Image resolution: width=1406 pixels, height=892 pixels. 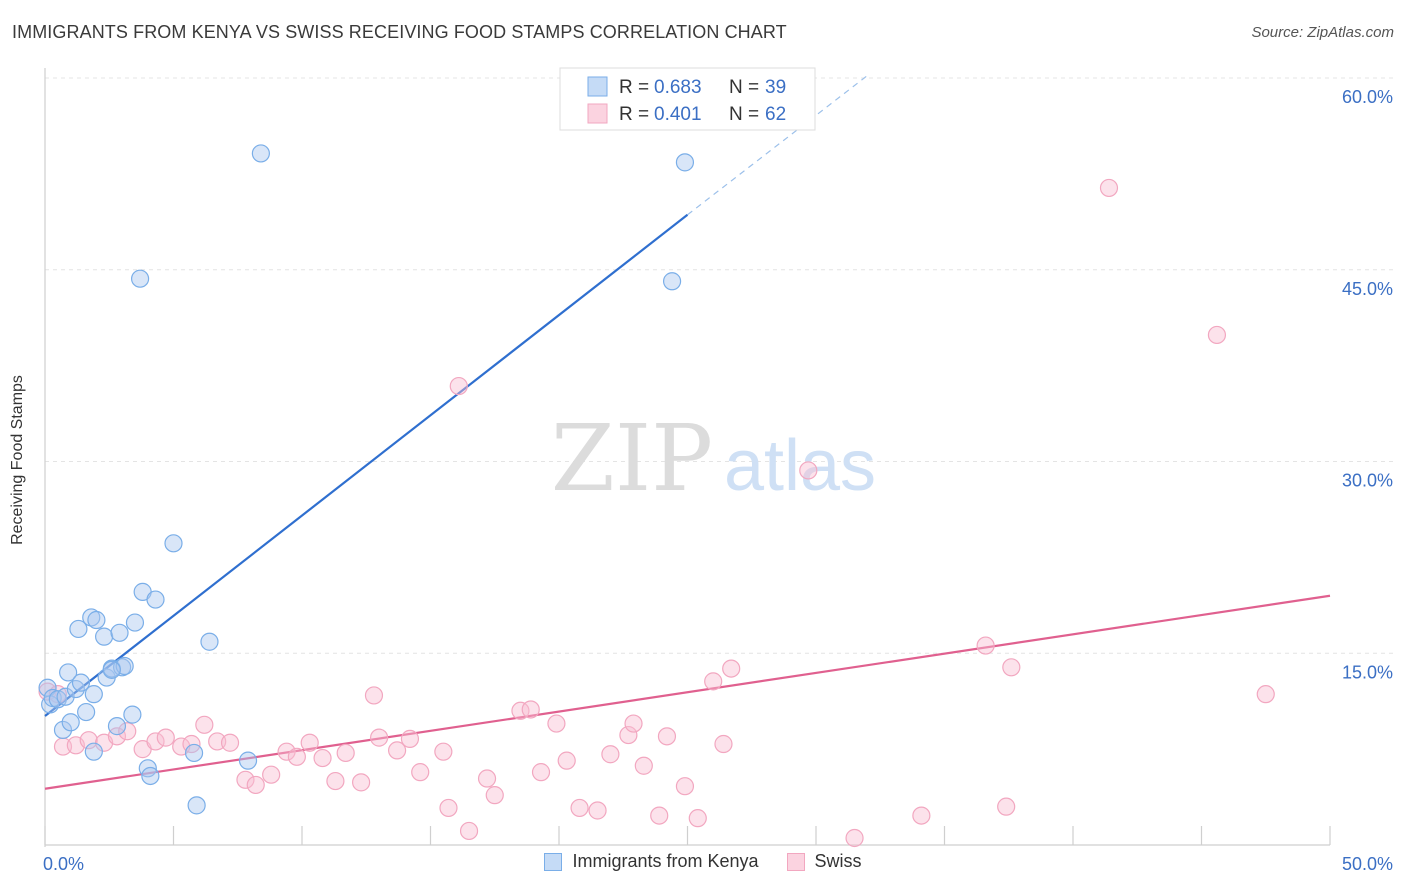 I want to click on legend-r-value-kenya: 0.683, so click(x=678, y=87).